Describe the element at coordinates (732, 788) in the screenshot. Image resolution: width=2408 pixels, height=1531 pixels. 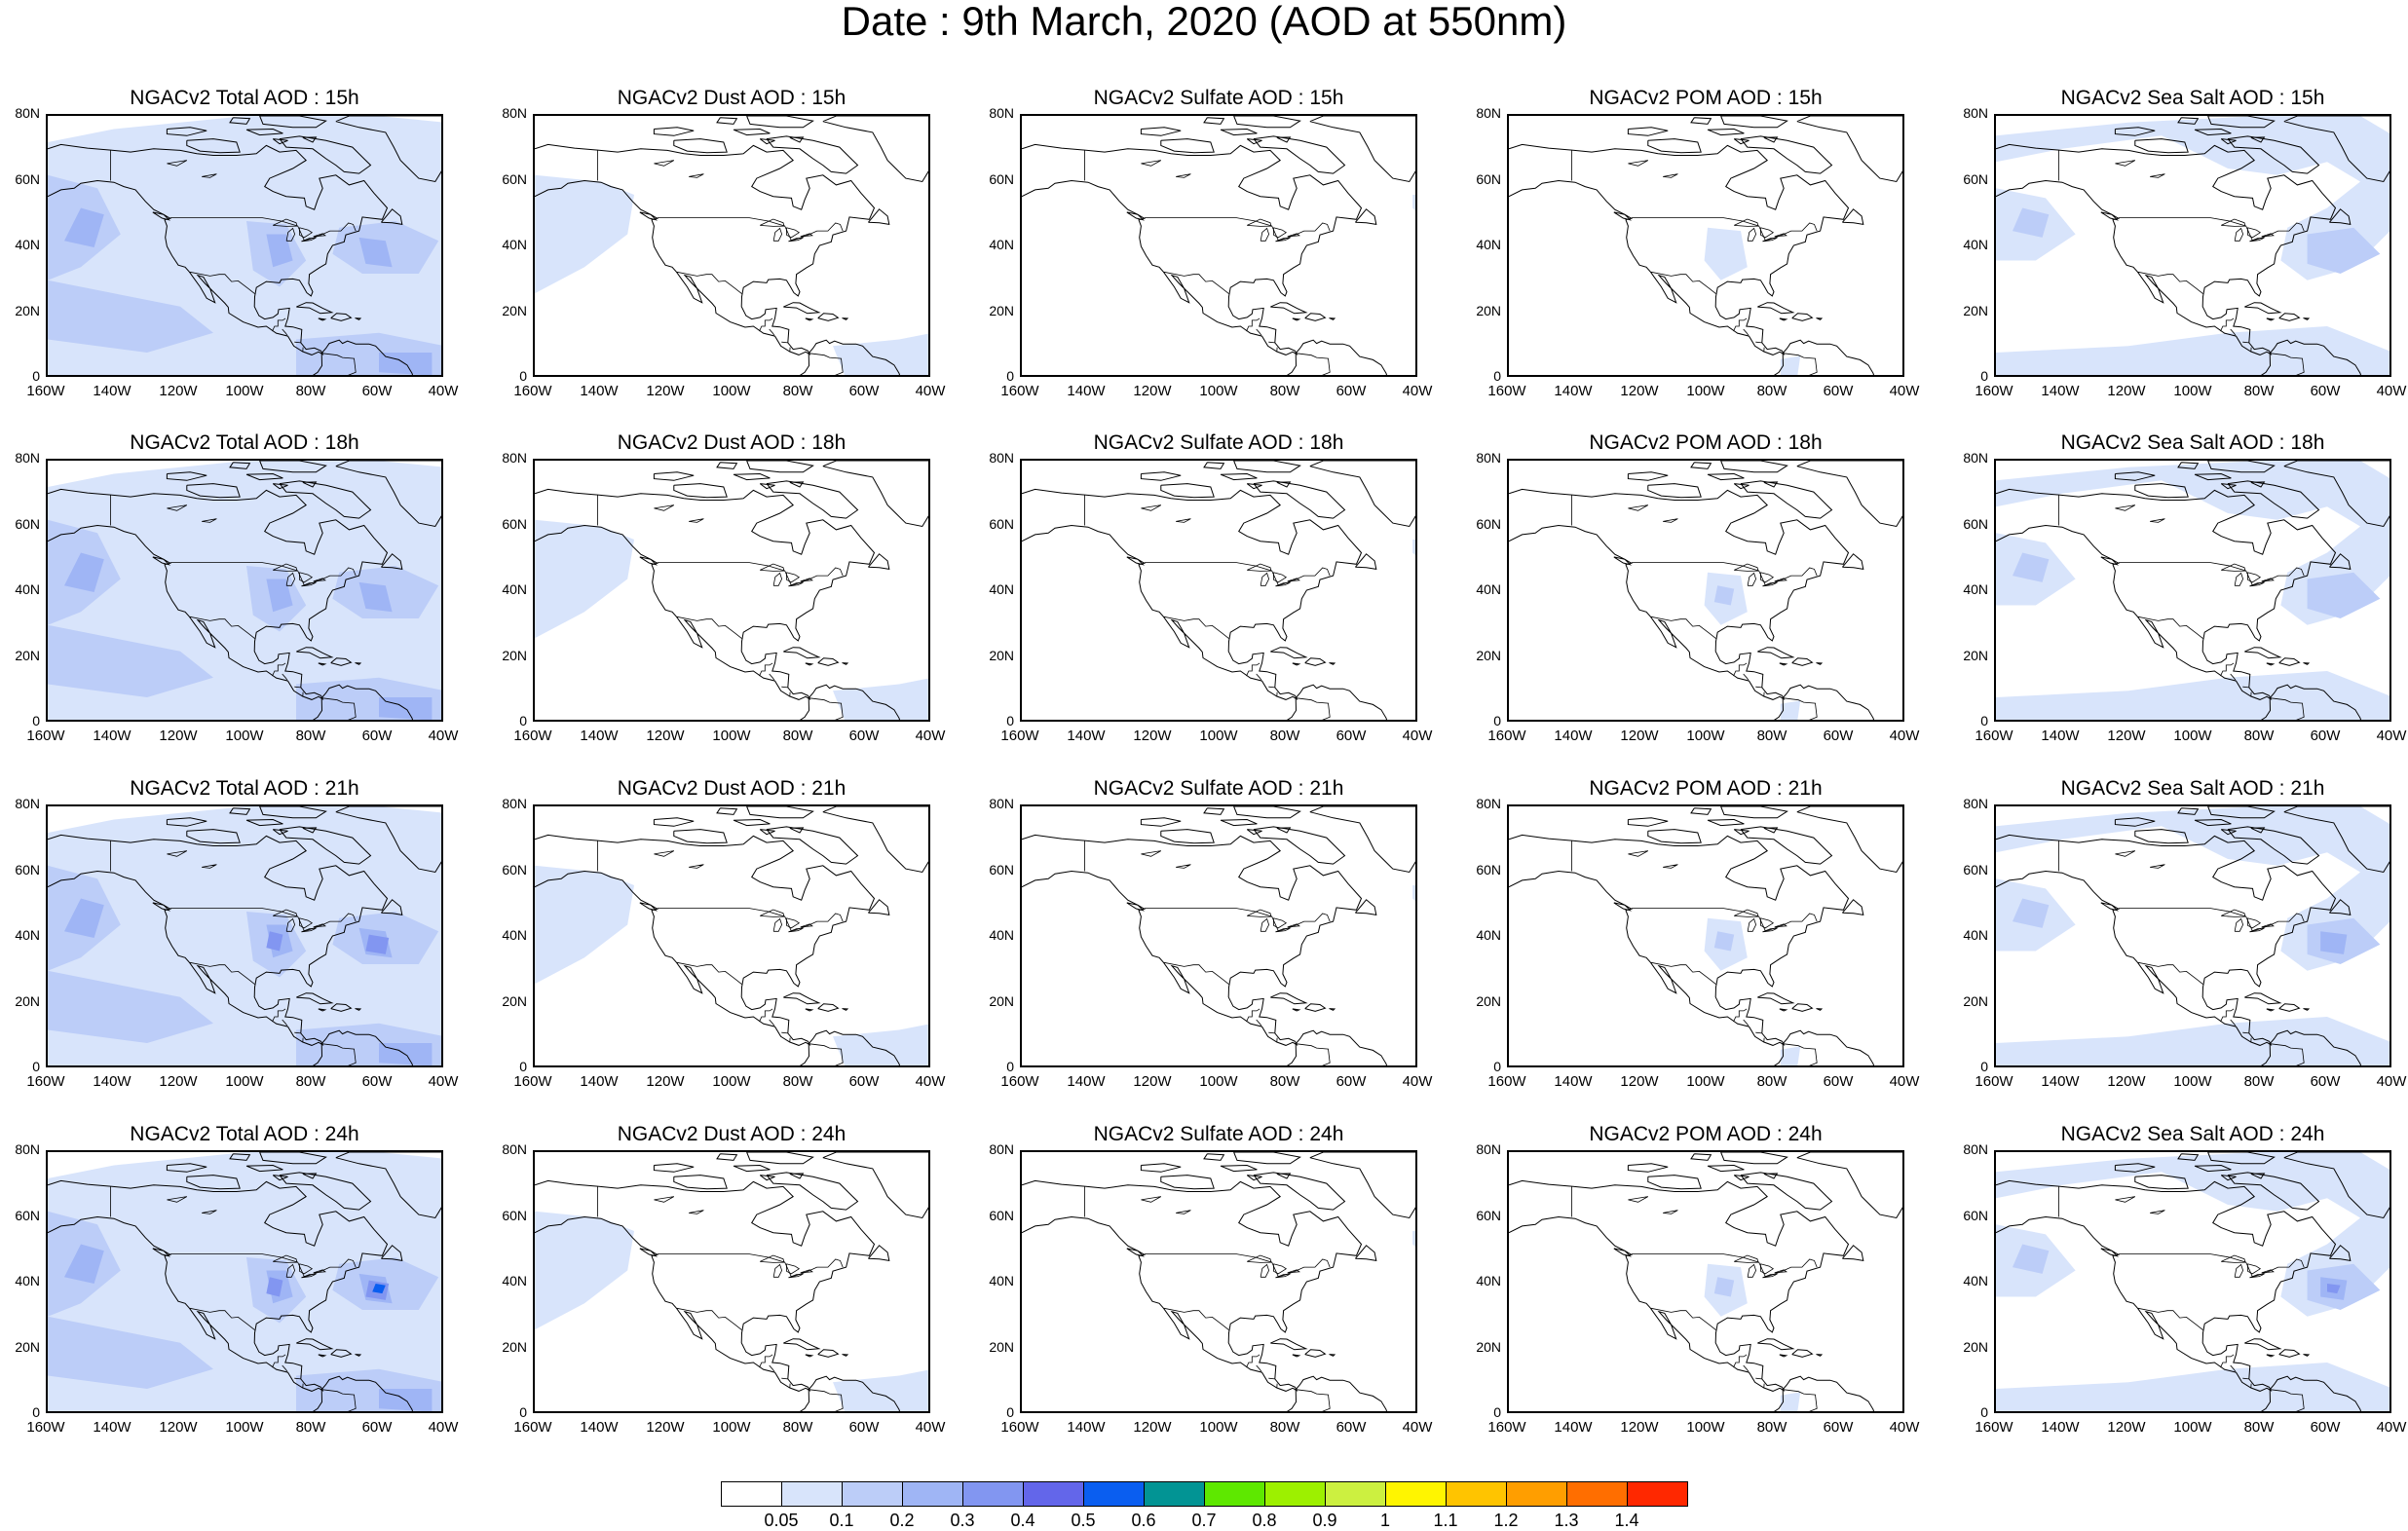
I see `panel-title: NGACv2 Dust AOD : 21h` at that location.